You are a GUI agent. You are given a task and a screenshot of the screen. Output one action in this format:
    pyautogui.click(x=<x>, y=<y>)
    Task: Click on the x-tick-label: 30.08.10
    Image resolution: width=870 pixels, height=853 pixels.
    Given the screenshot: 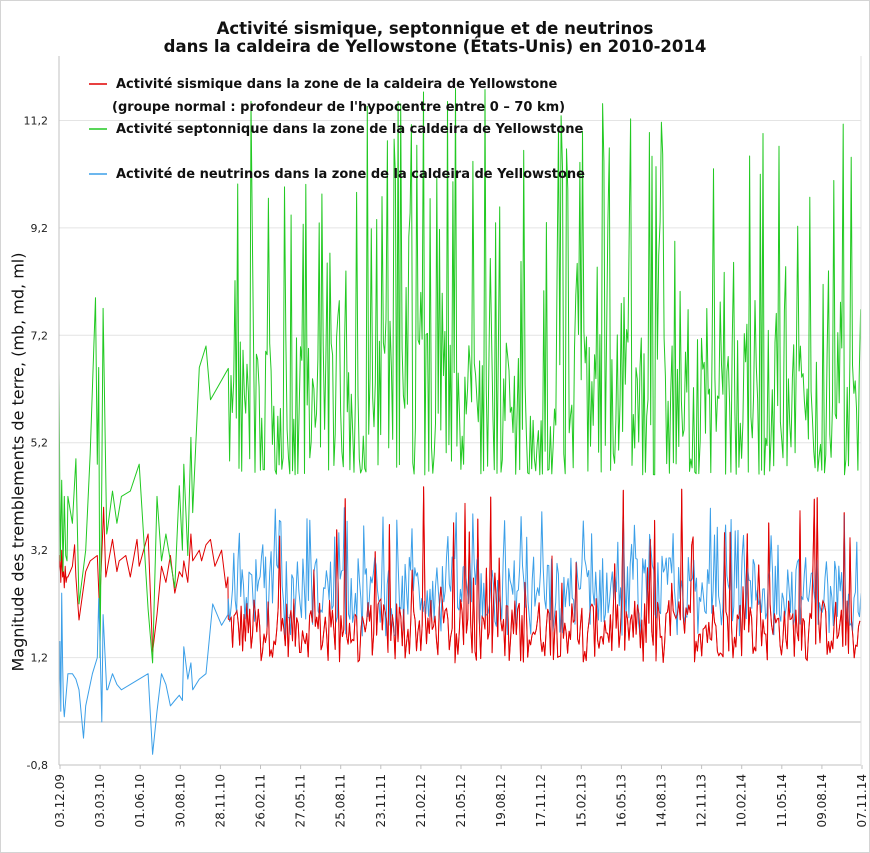 What is the action you would take?
    pyautogui.click(x=180, y=800)
    